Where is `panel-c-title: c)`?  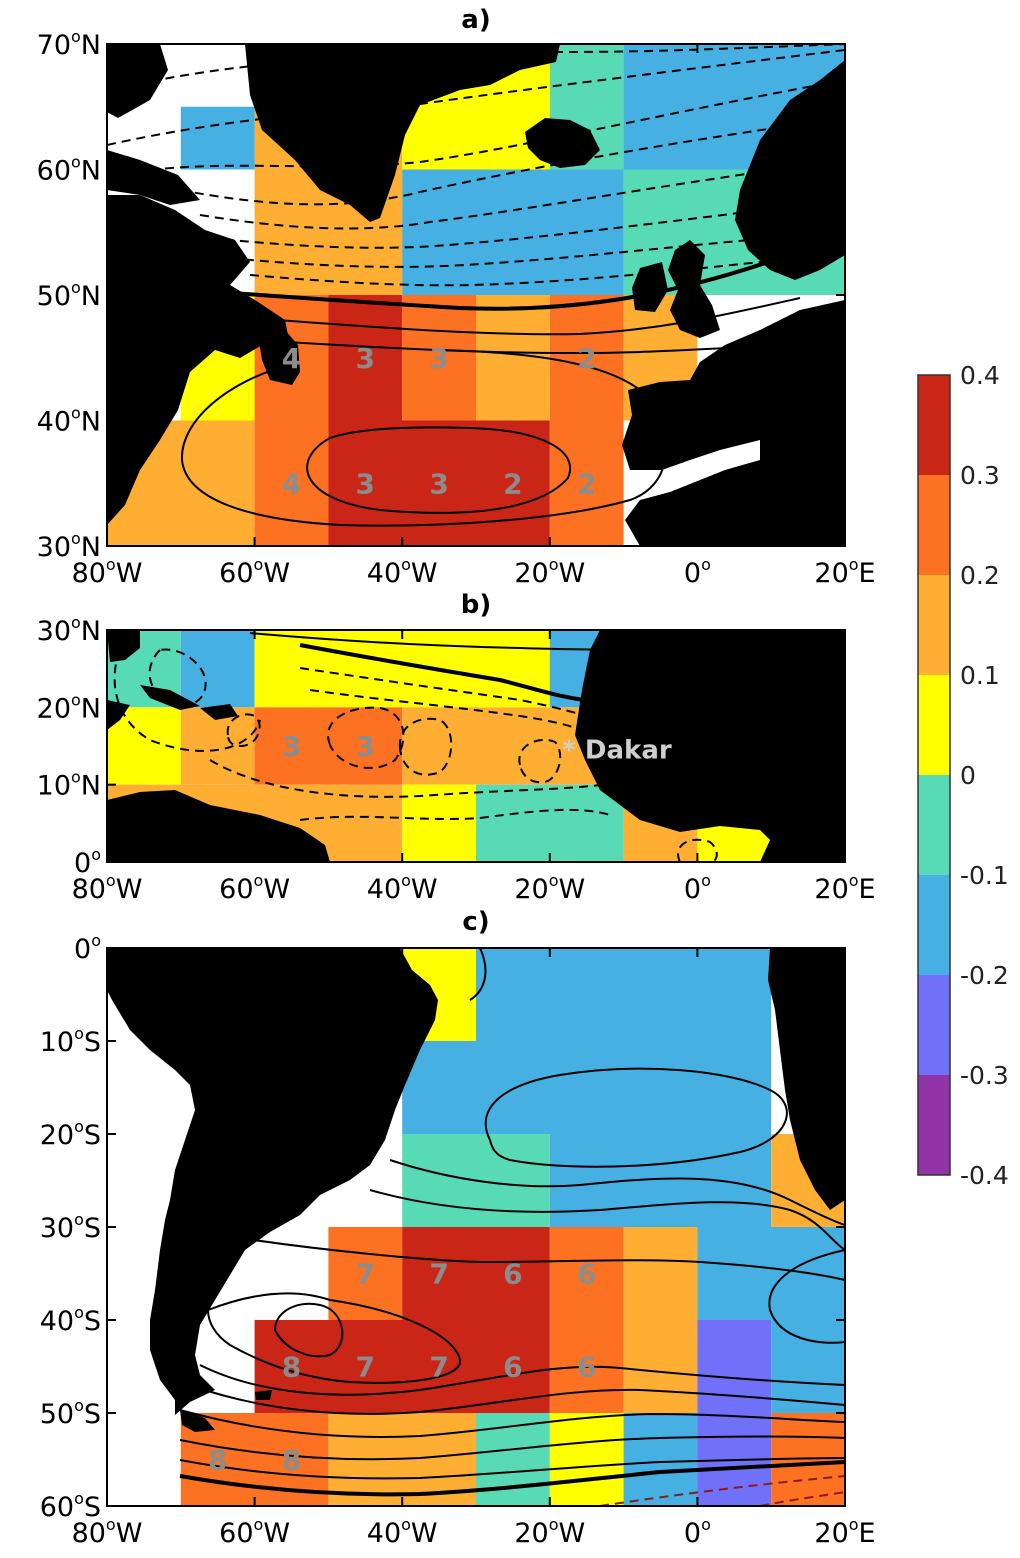 panel-c-title: c) is located at coordinates (475, 922).